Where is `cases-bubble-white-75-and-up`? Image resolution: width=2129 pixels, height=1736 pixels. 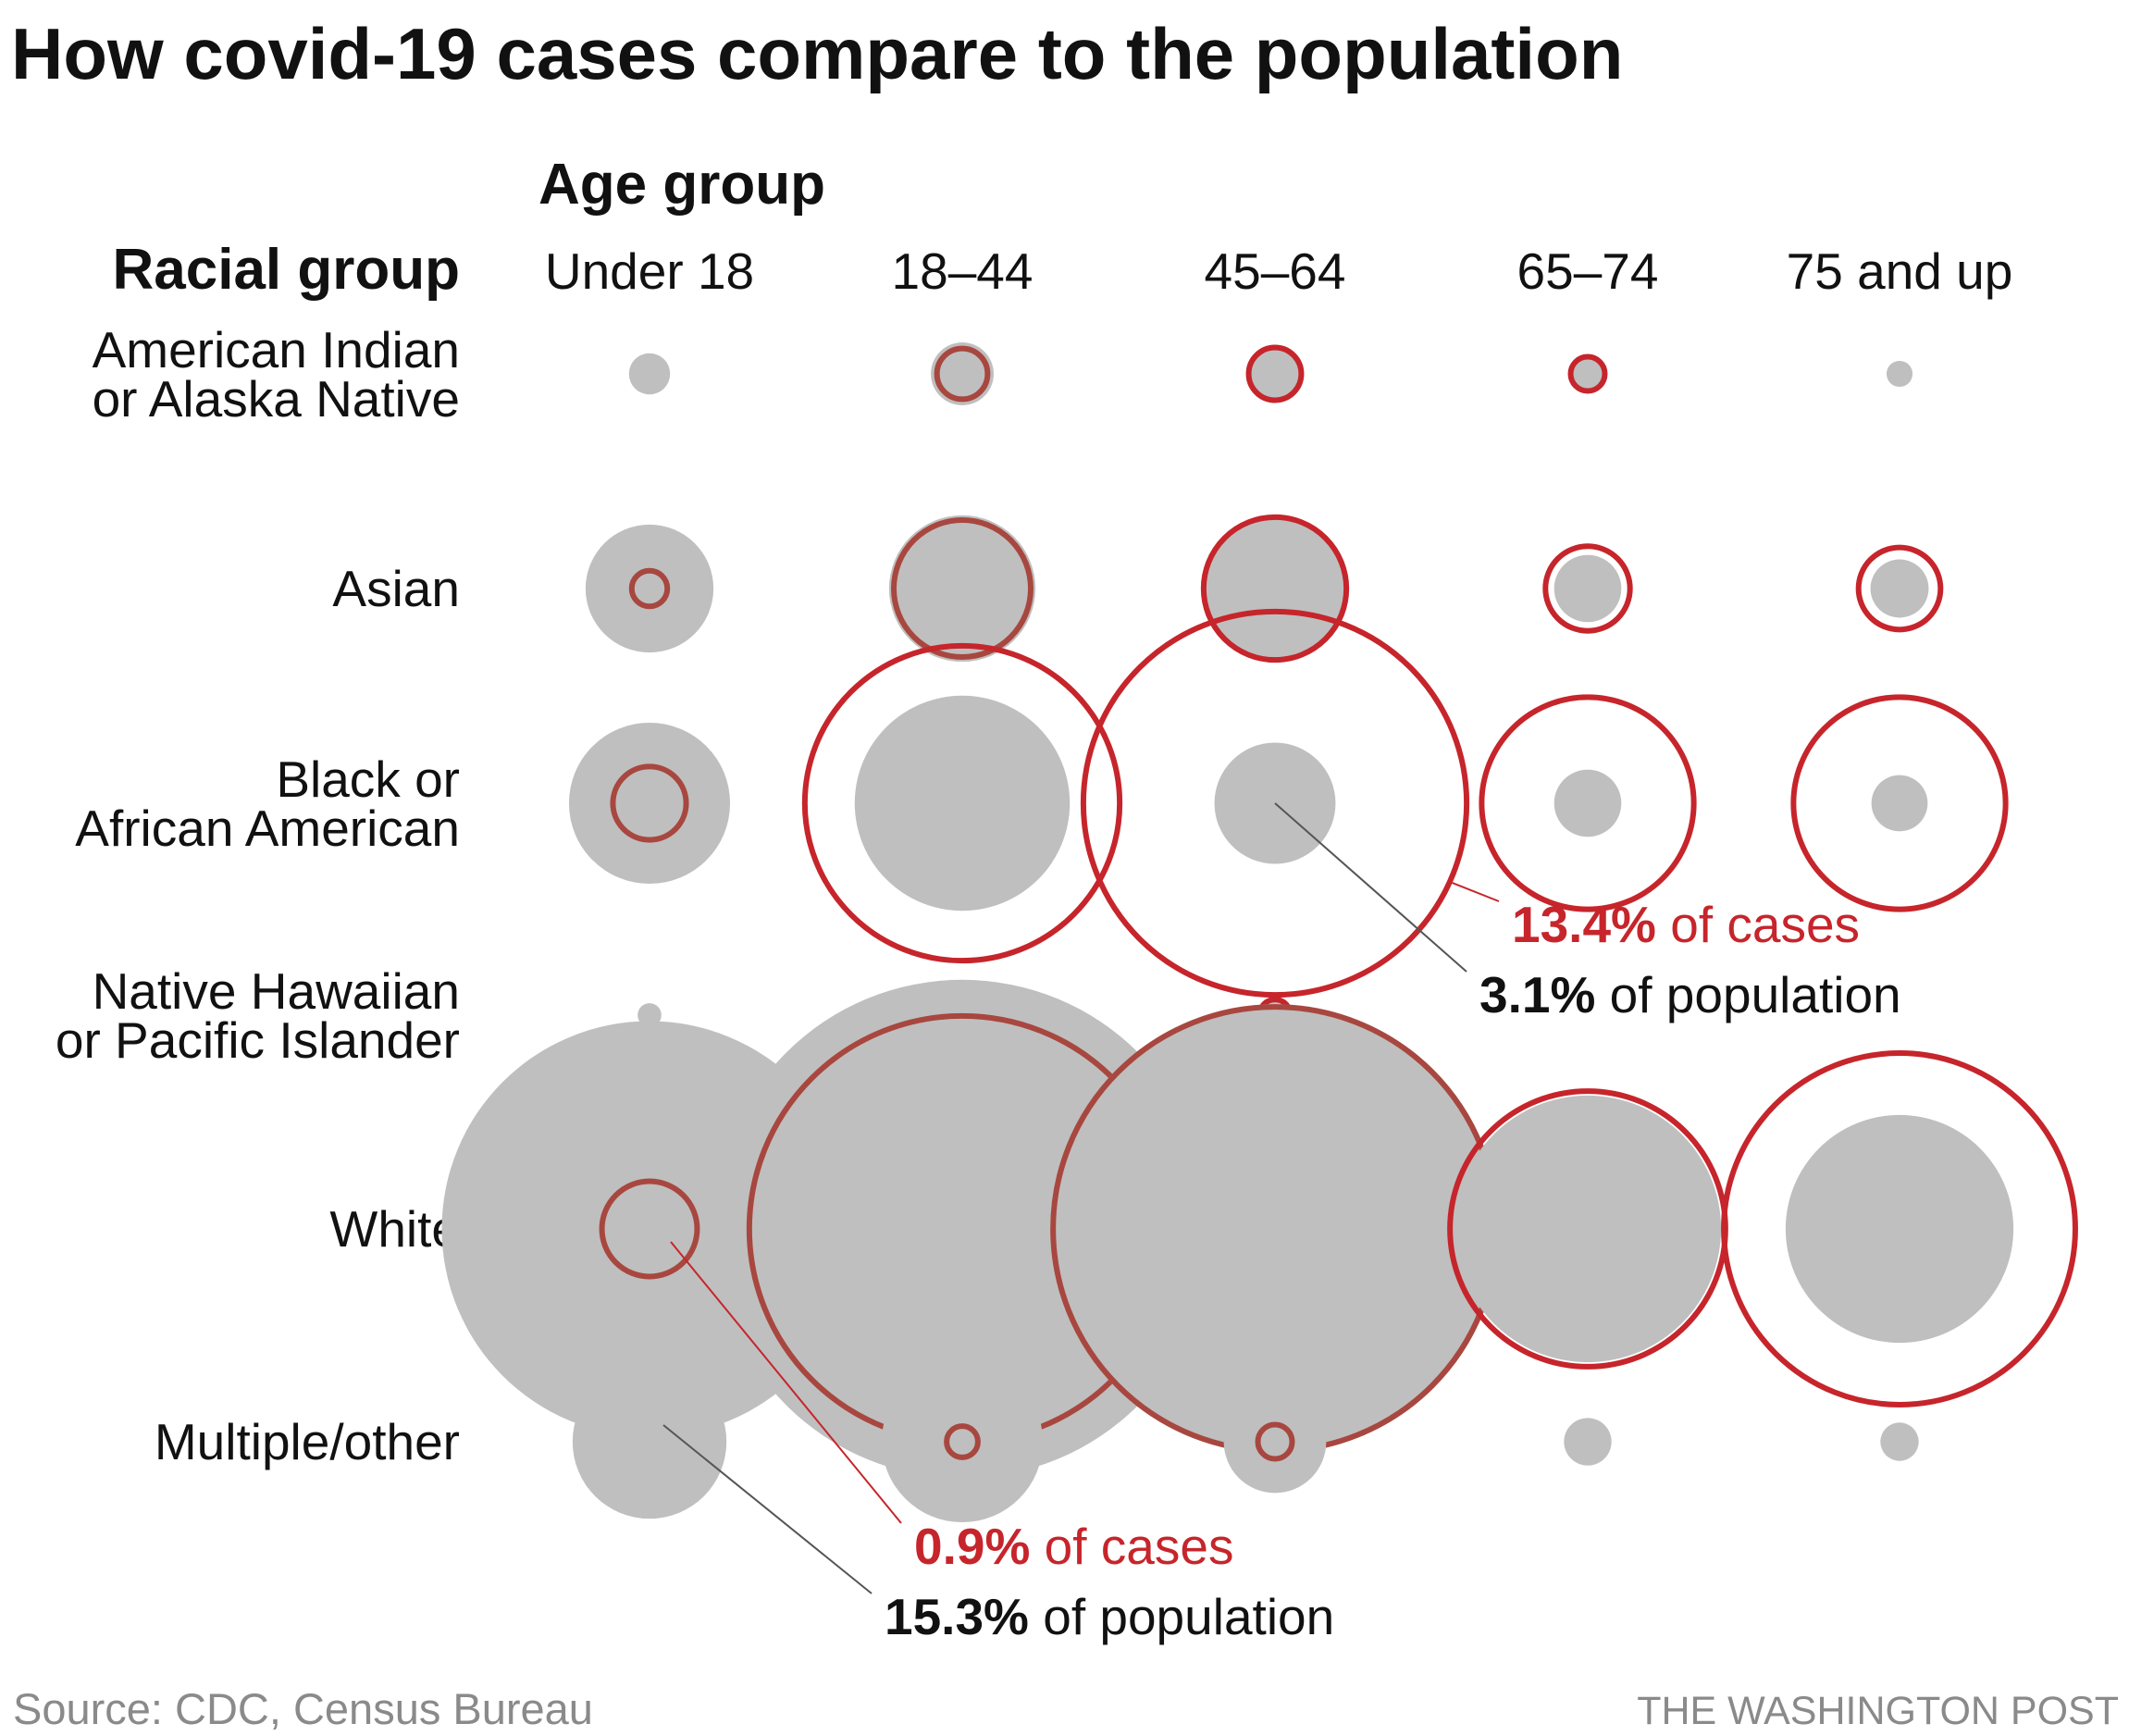
cases-bubble-white-75-and-up is located at coordinates (1900, 1228).